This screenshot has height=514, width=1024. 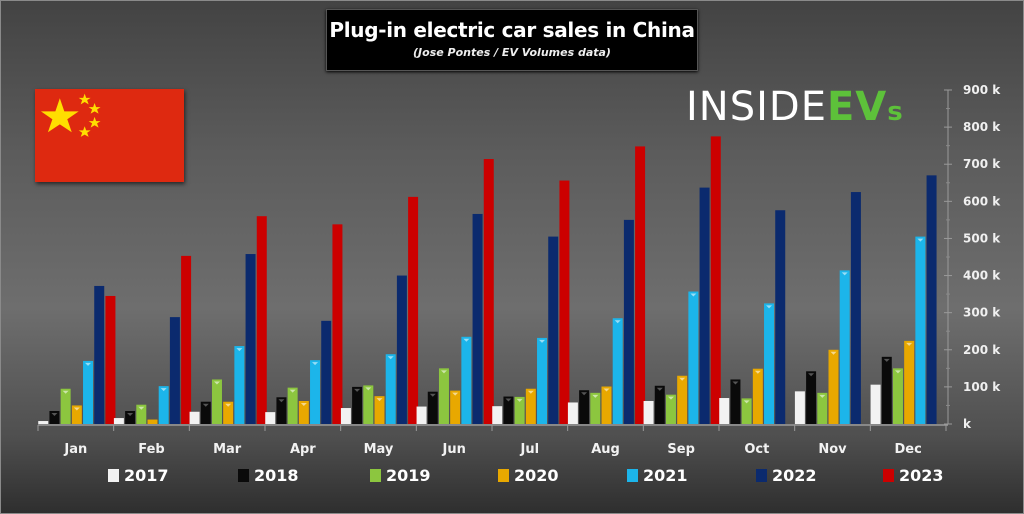 What do you see at coordinates (982, 350) in the screenshot?
I see `y-tick-label: 200 k` at bounding box center [982, 350].